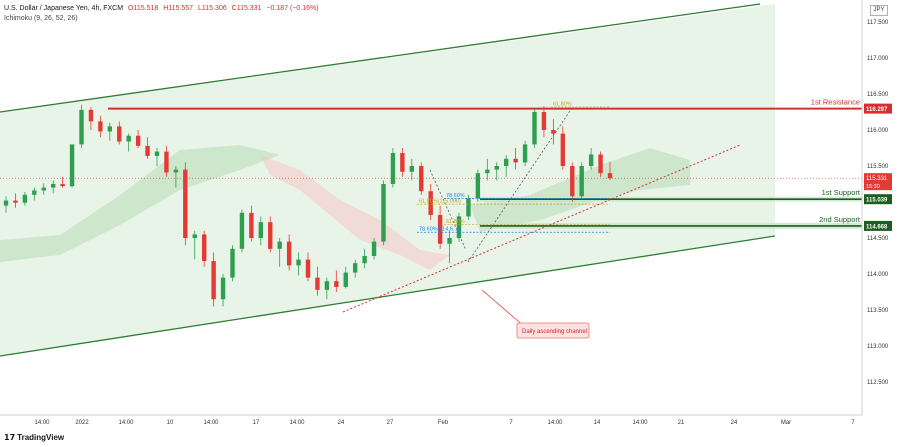 This screenshot has height=447, width=900. Describe the element at coordinates (835, 102) in the screenshot. I see `level-name: 1st Resistance` at that location.